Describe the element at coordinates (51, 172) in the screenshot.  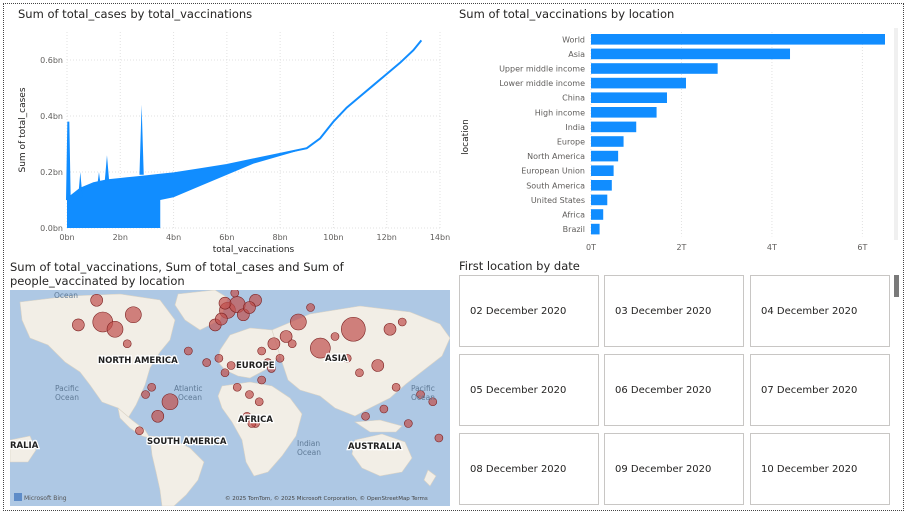
I see `y-tick-label: 0.2bn` at that location.